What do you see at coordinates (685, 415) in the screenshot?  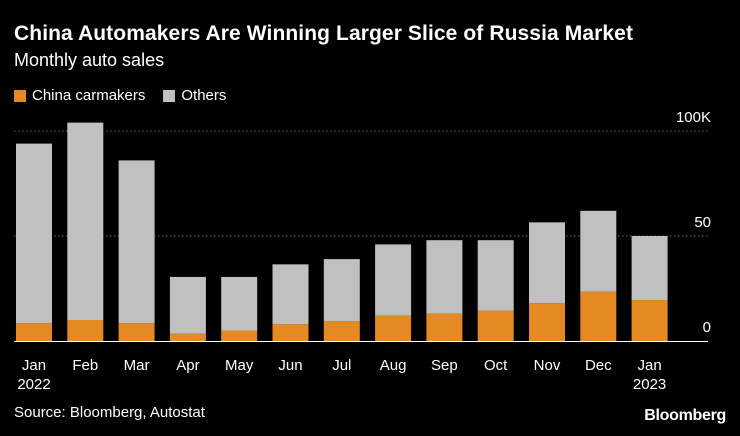 I see `bloomberg-logo: Bloomberg` at bounding box center [685, 415].